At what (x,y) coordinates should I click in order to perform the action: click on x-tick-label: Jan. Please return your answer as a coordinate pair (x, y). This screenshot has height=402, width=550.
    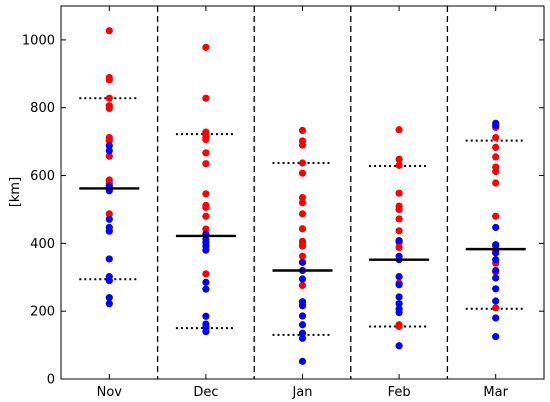
    Looking at the image, I should click on (301, 392).